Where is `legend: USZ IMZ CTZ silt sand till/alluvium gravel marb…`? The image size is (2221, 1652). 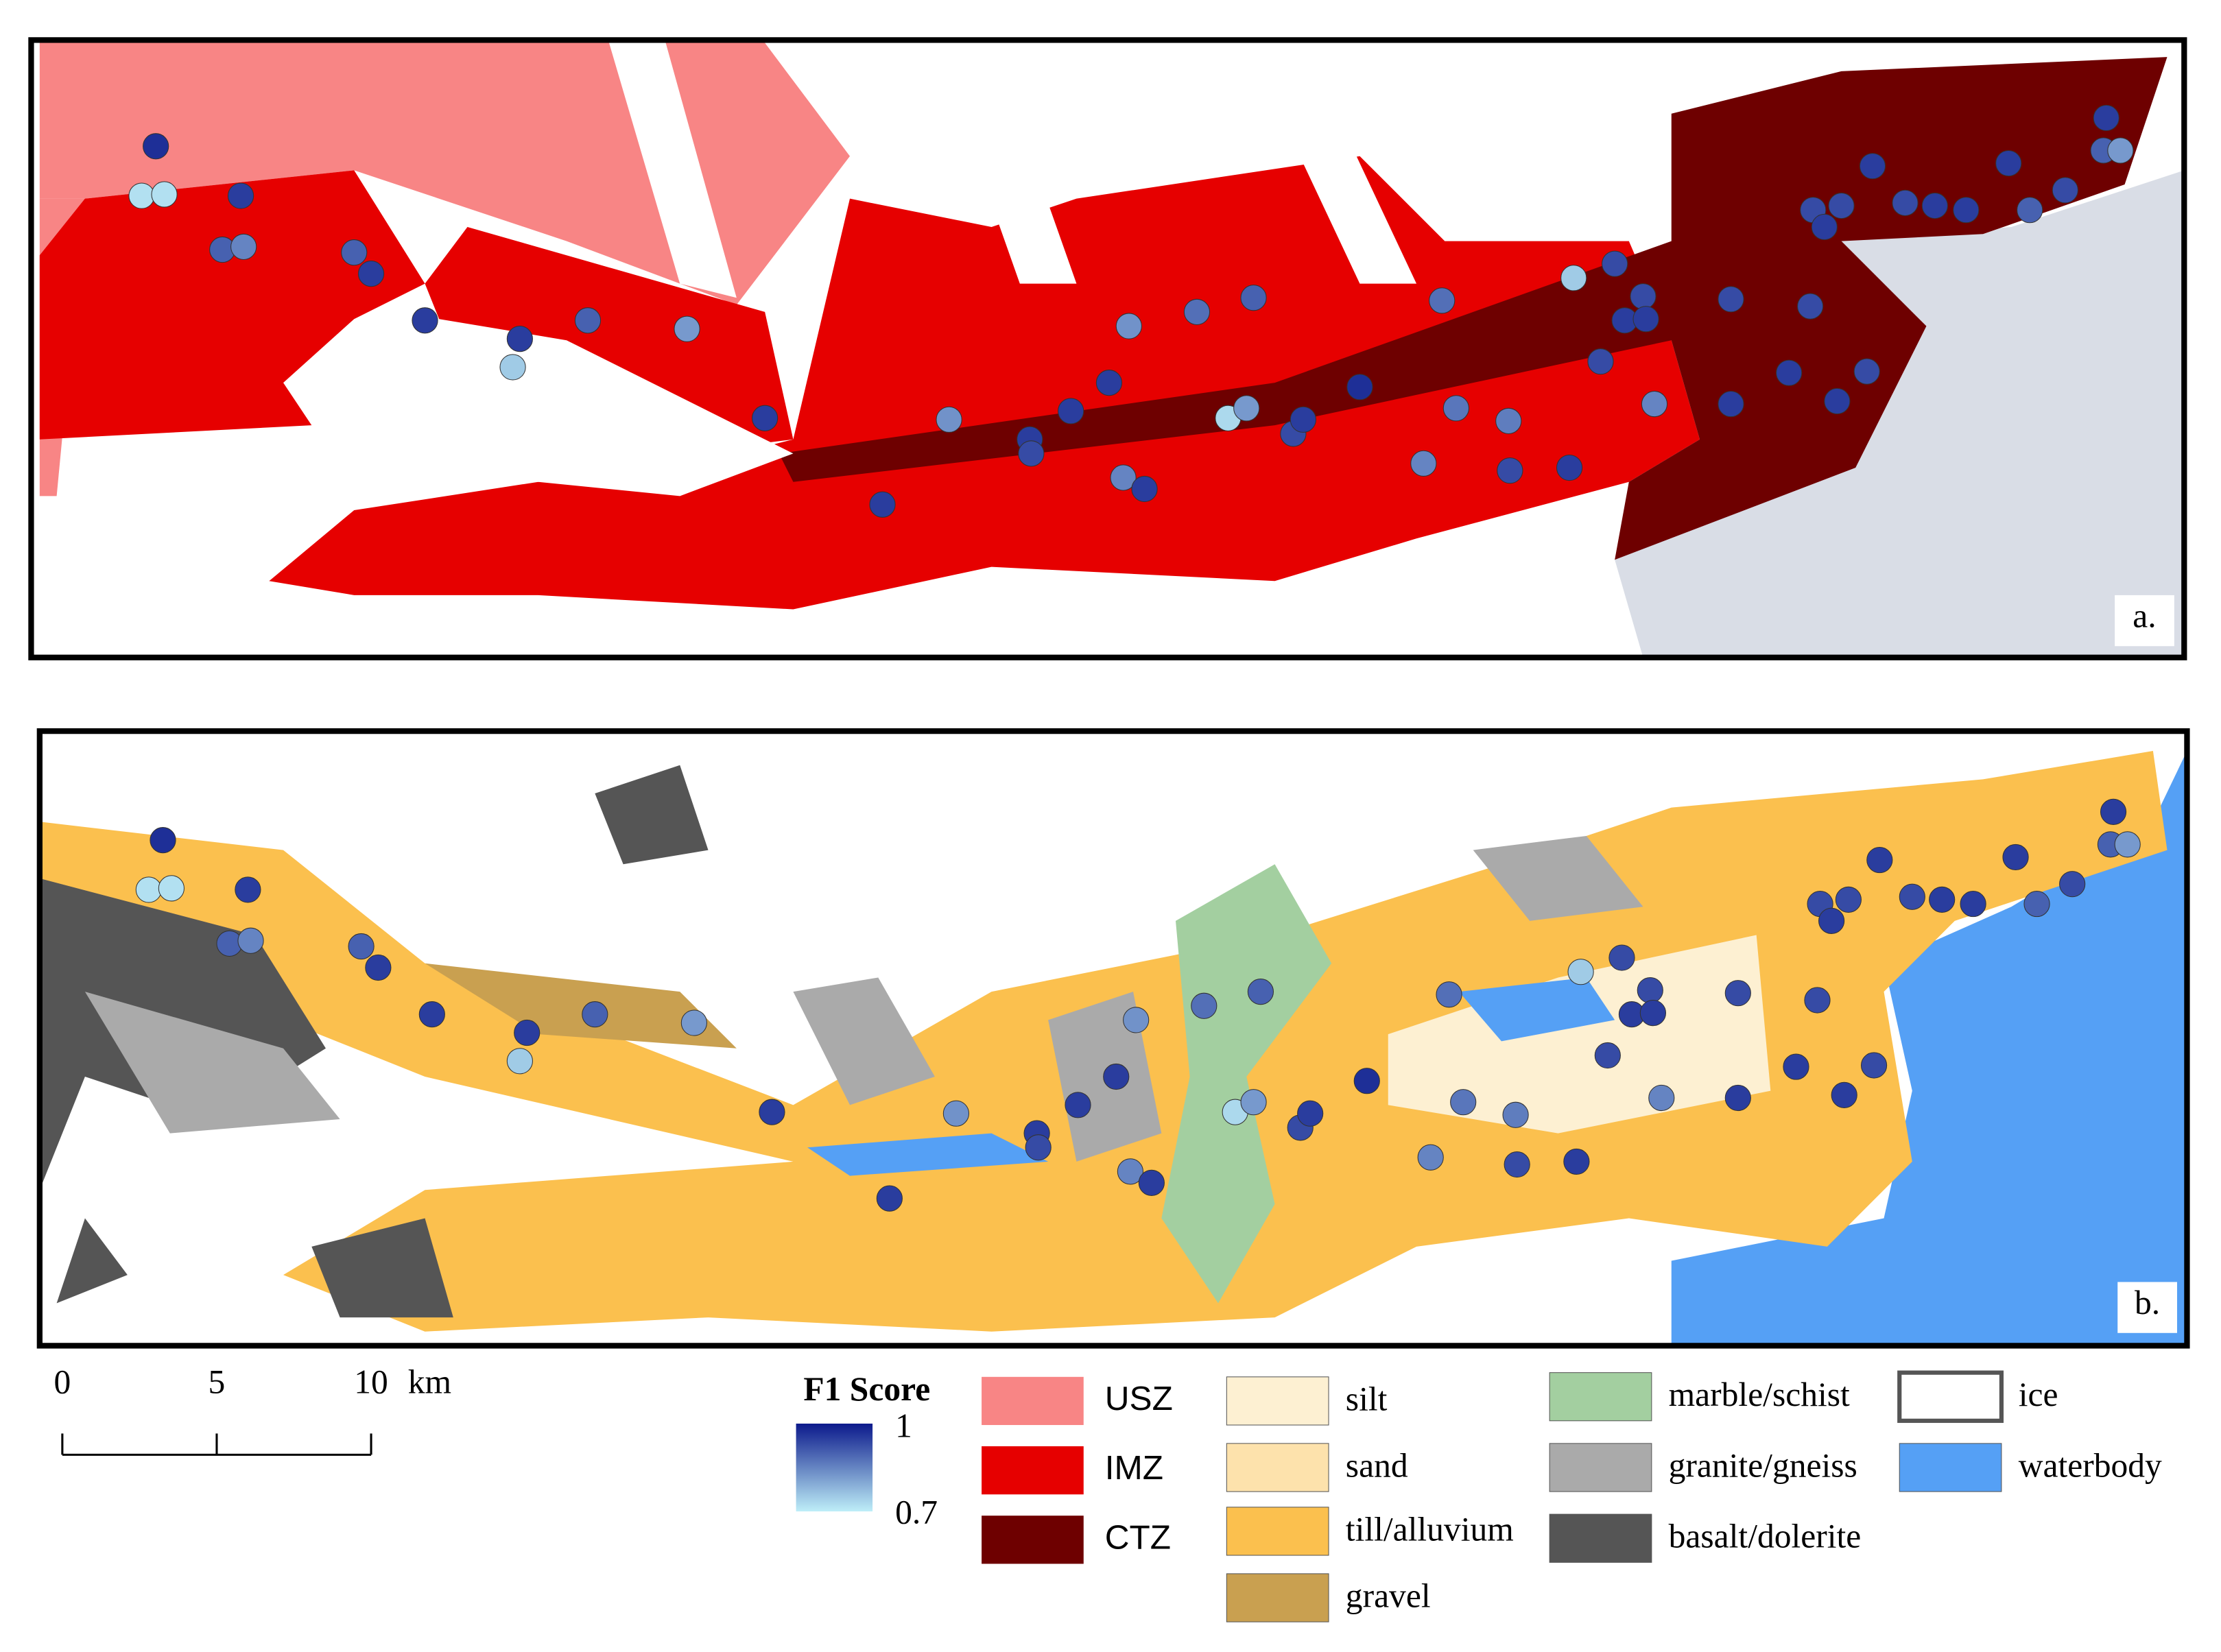 legend: USZ IMZ CTZ silt sand till/alluvium gravel marb… is located at coordinates (1572, 1496).